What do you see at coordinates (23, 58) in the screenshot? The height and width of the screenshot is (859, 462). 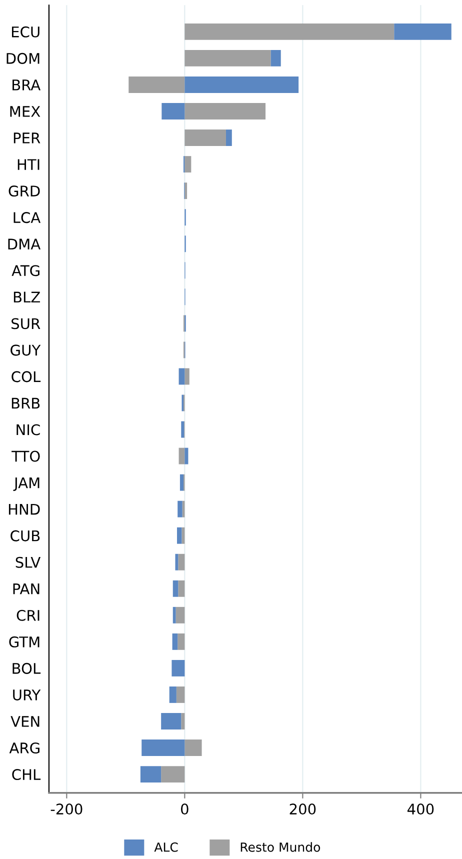 I see `y-tick-label: DOM` at bounding box center [23, 58].